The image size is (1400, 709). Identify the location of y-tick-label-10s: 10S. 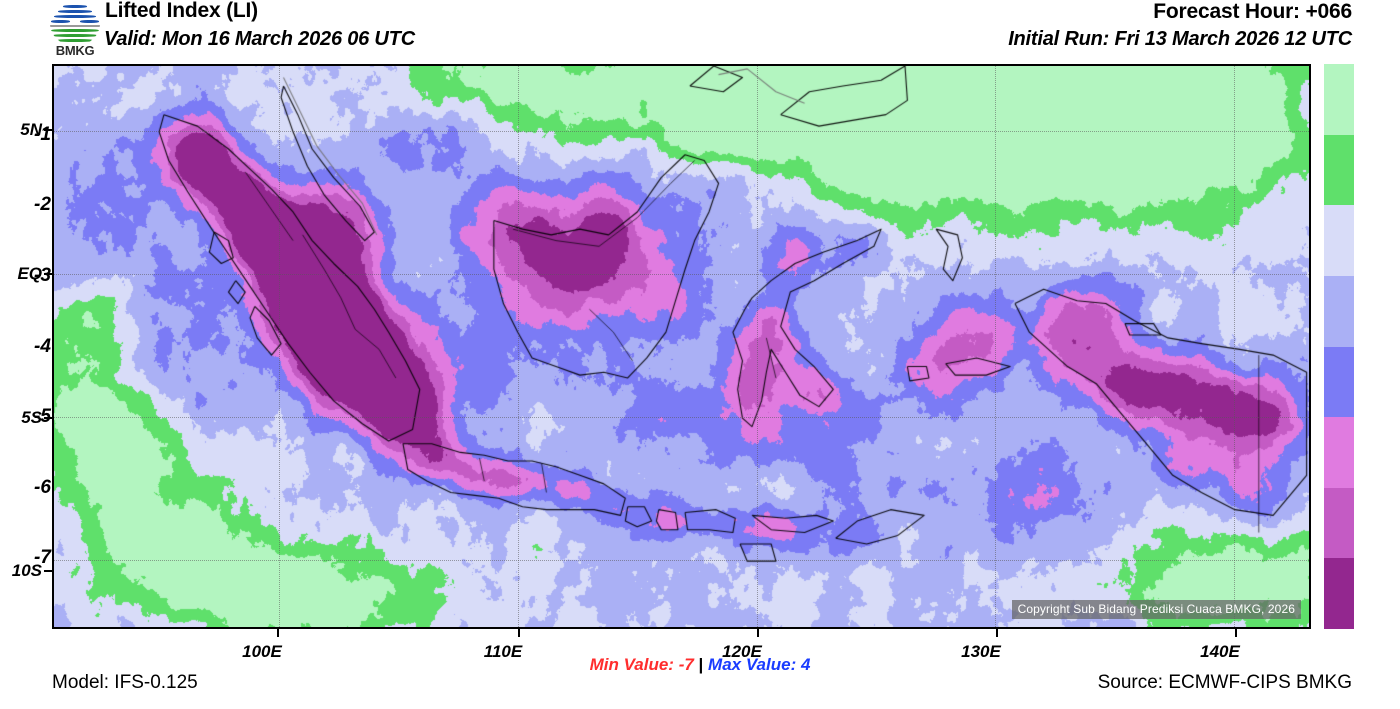
(26, 570).